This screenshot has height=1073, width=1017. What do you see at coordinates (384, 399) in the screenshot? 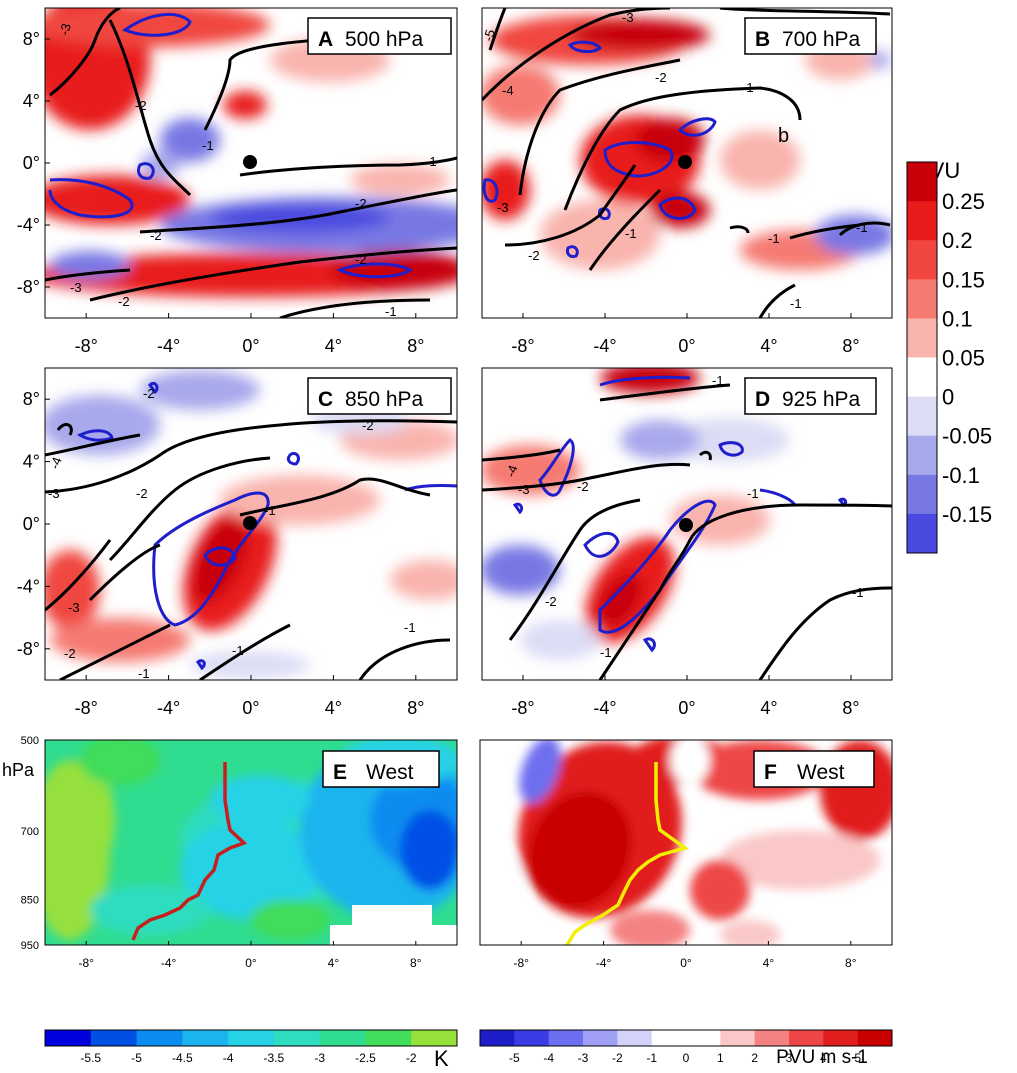
I see `panel-level: 850 hPa` at bounding box center [384, 399].